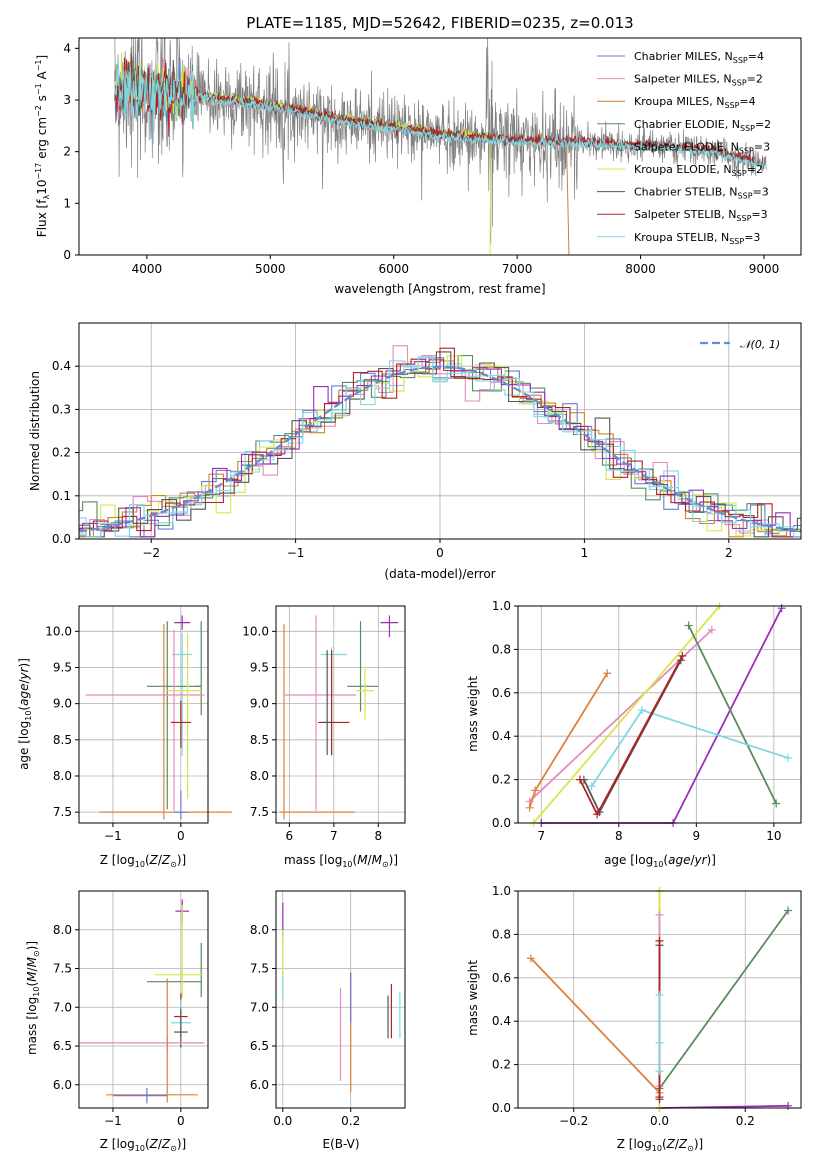 The height and width of the screenshot is (1170, 819). I want to click on y-tick-label: 0.3, so click(61, 409).